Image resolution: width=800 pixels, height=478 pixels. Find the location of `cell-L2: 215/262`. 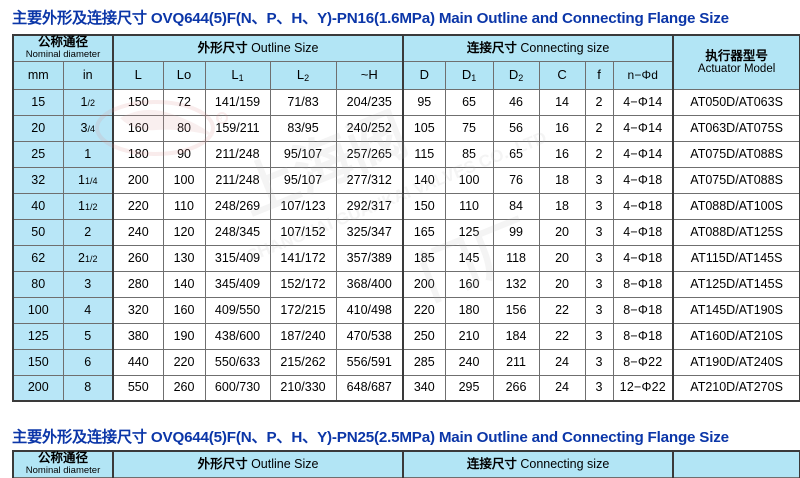

cell-L2: 215/262 is located at coordinates (303, 362).